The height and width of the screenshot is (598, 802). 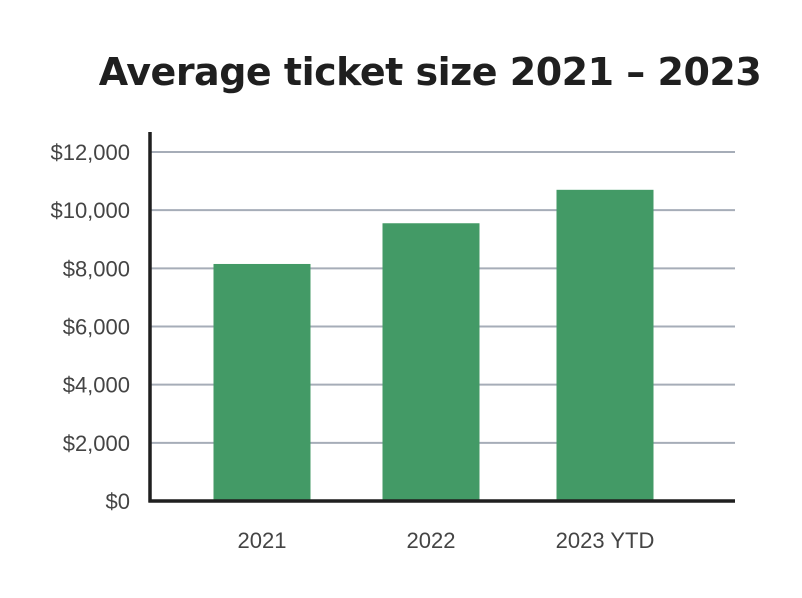 What do you see at coordinates (96, 443) in the screenshot?
I see `y-tick-label: $2,000` at bounding box center [96, 443].